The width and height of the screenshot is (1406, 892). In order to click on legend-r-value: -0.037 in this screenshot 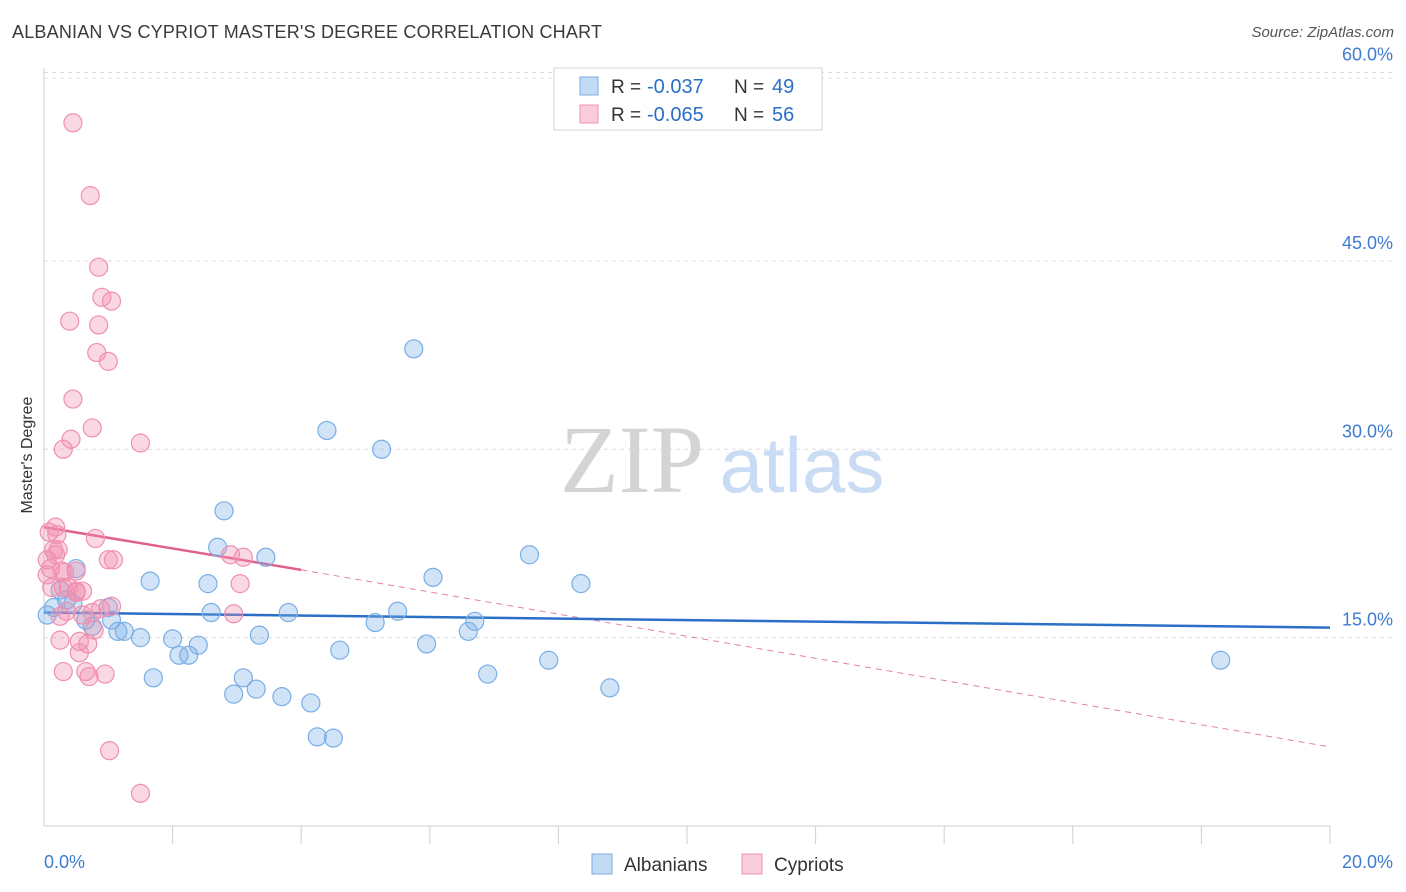, I will do `click(675, 87)`.